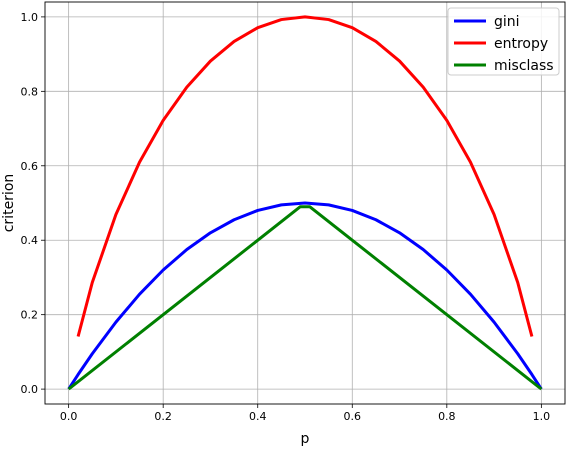 The image size is (570, 449). Describe the element at coordinates (30, 389) in the screenshot. I see `y-tick-label: 0.0` at that location.